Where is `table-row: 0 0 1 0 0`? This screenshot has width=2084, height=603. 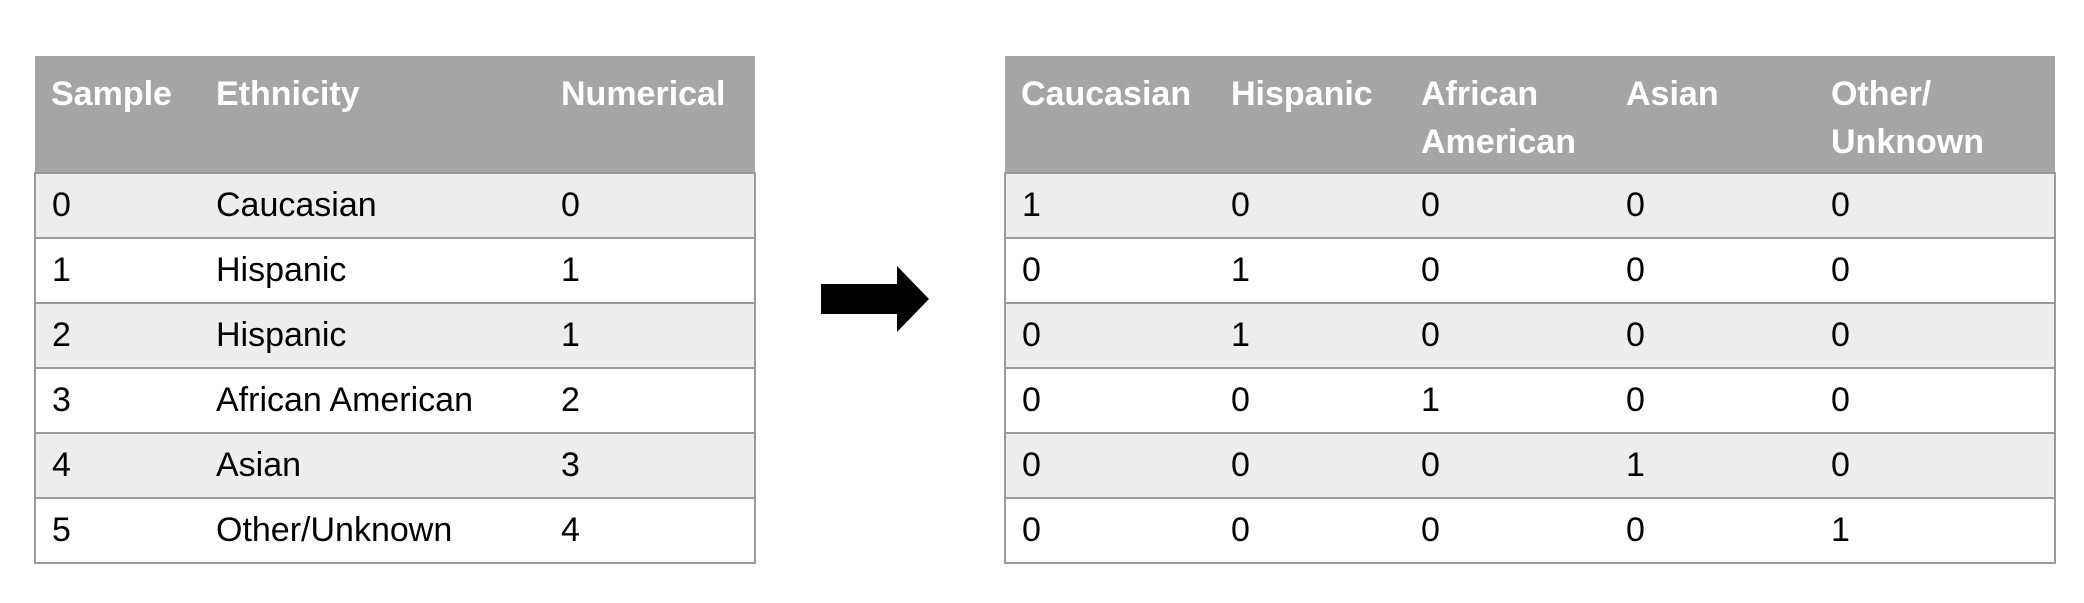
table-row: 0 0 1 0 0 is located at coordinates (1530, 400).